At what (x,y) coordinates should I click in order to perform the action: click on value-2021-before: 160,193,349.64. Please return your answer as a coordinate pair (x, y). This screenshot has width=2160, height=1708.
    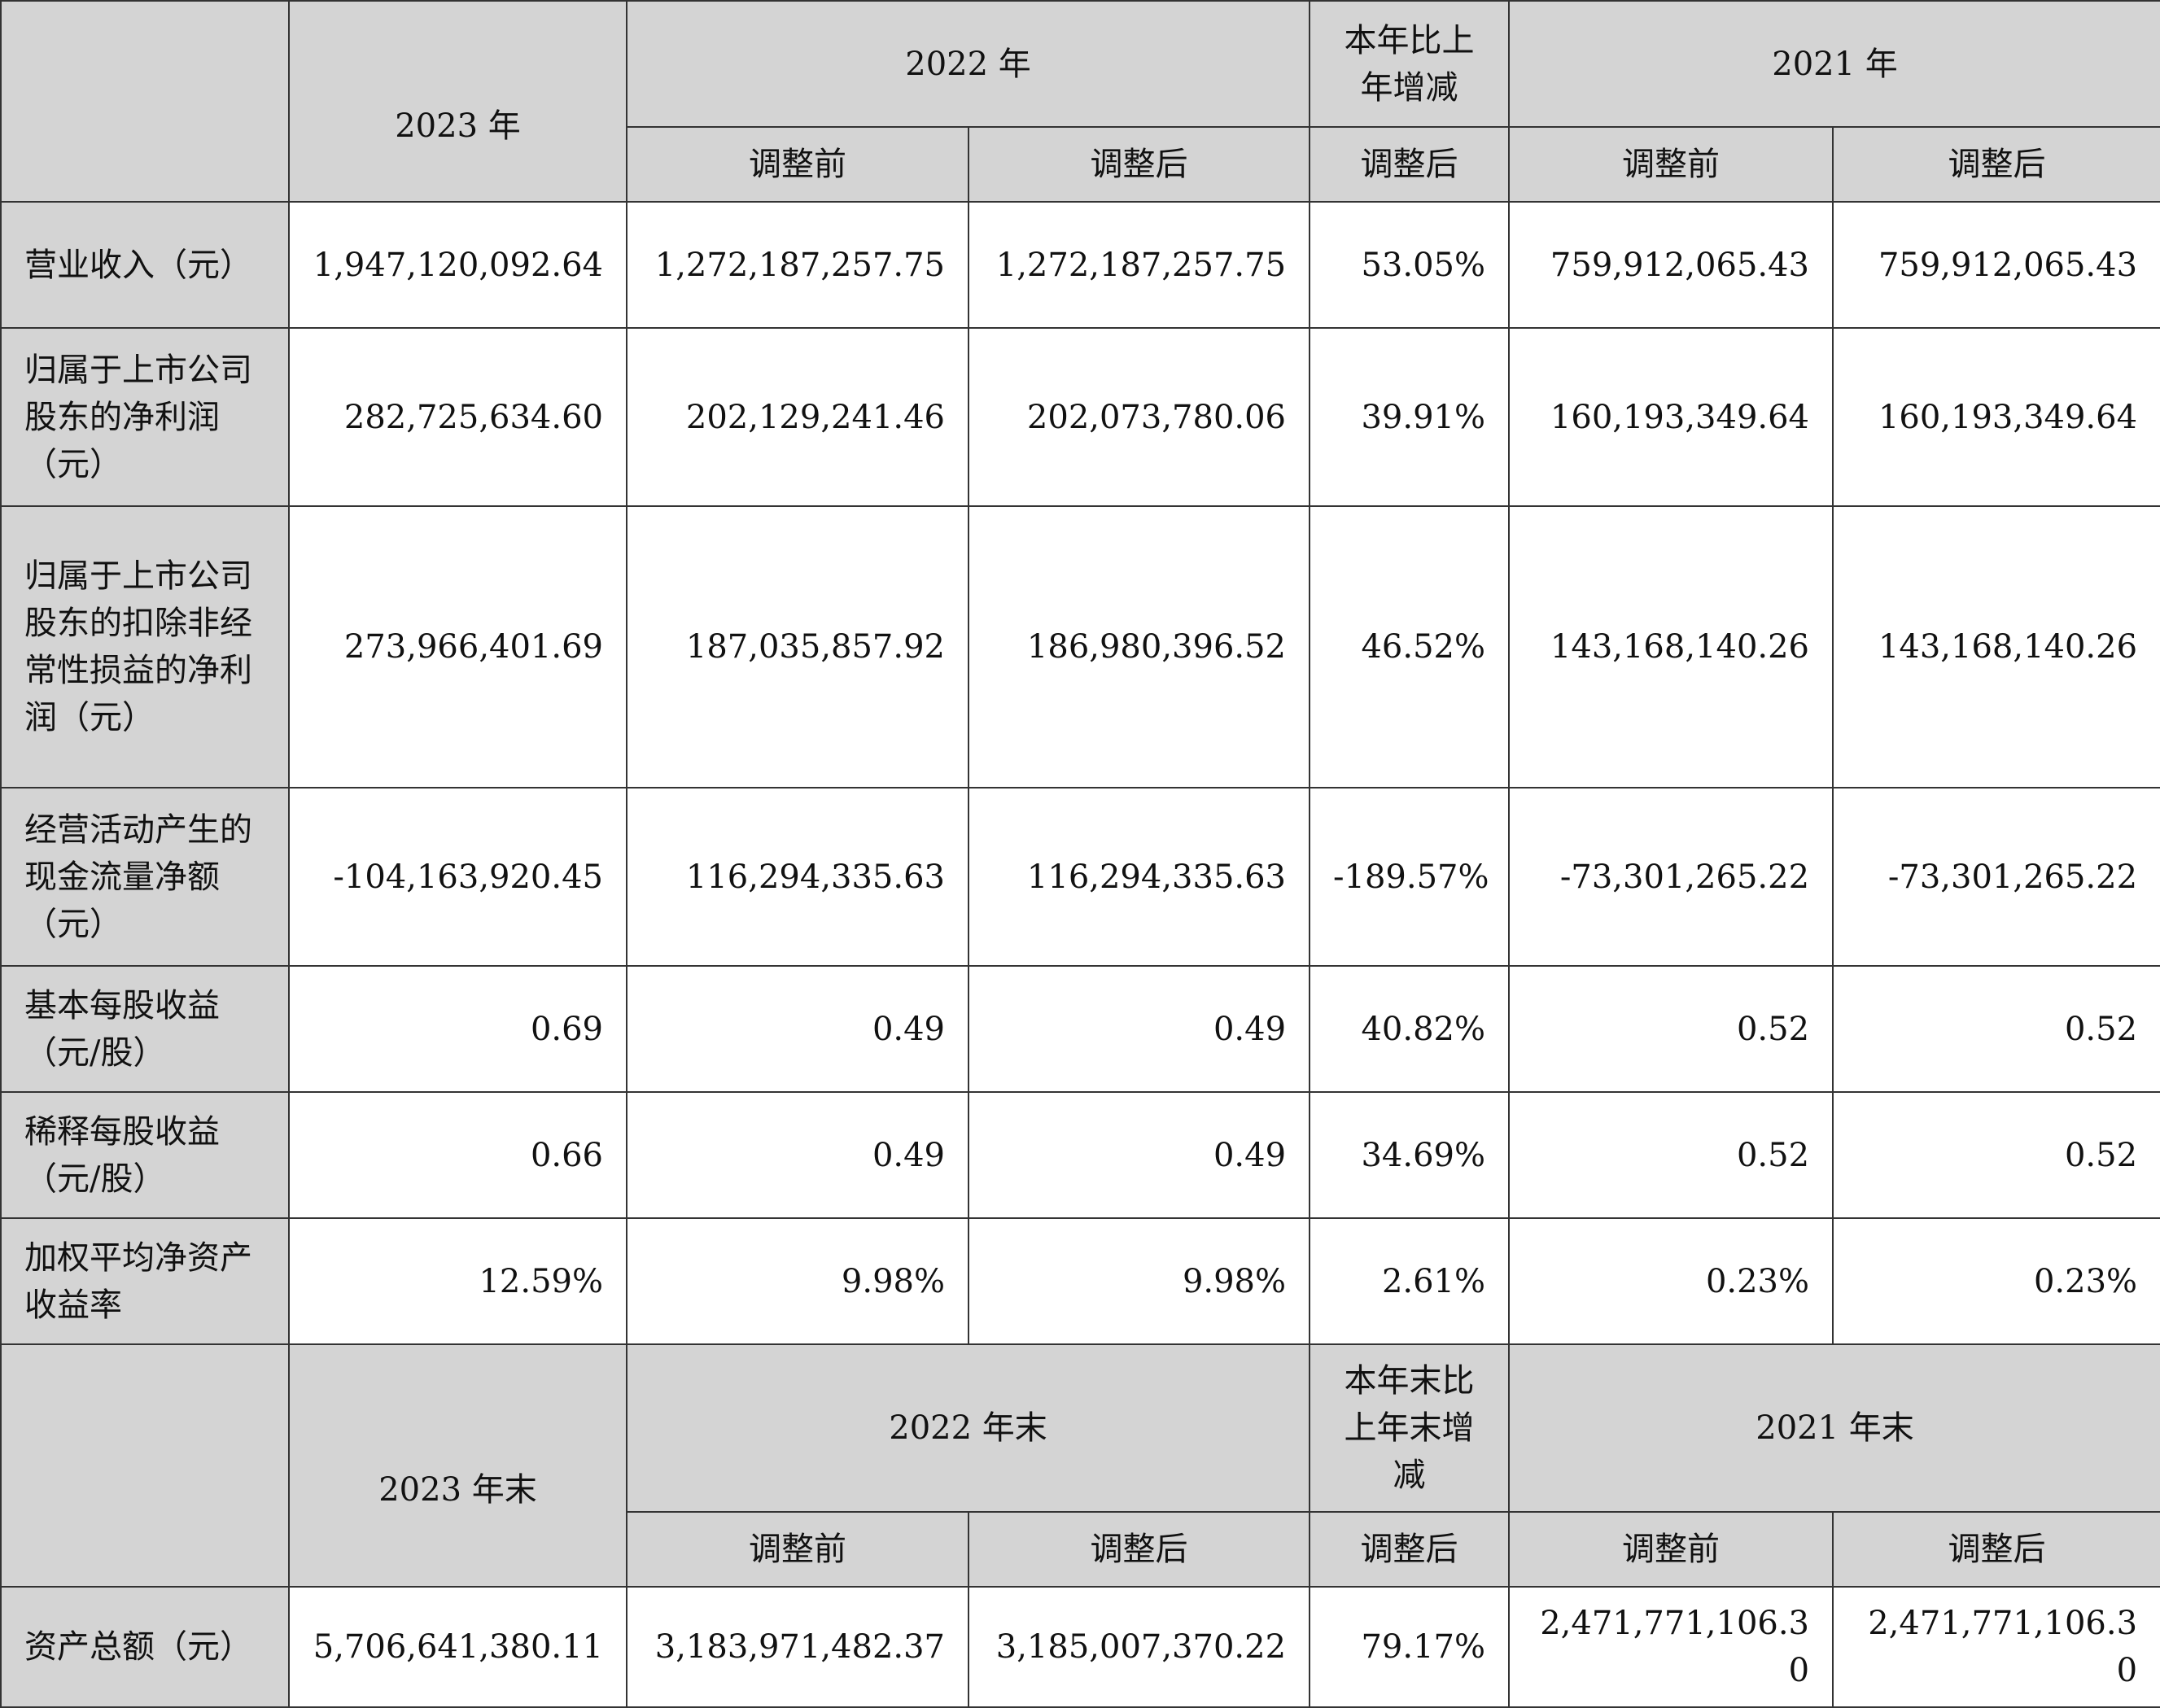
    Looking at the image, I should click on (1671, 417).